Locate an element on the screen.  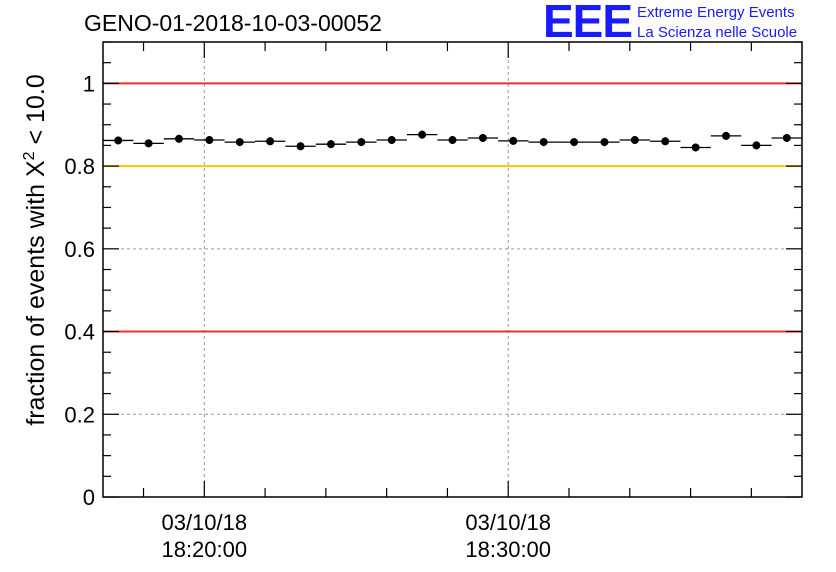
data-points-layer is located at coordinates (452, 141).